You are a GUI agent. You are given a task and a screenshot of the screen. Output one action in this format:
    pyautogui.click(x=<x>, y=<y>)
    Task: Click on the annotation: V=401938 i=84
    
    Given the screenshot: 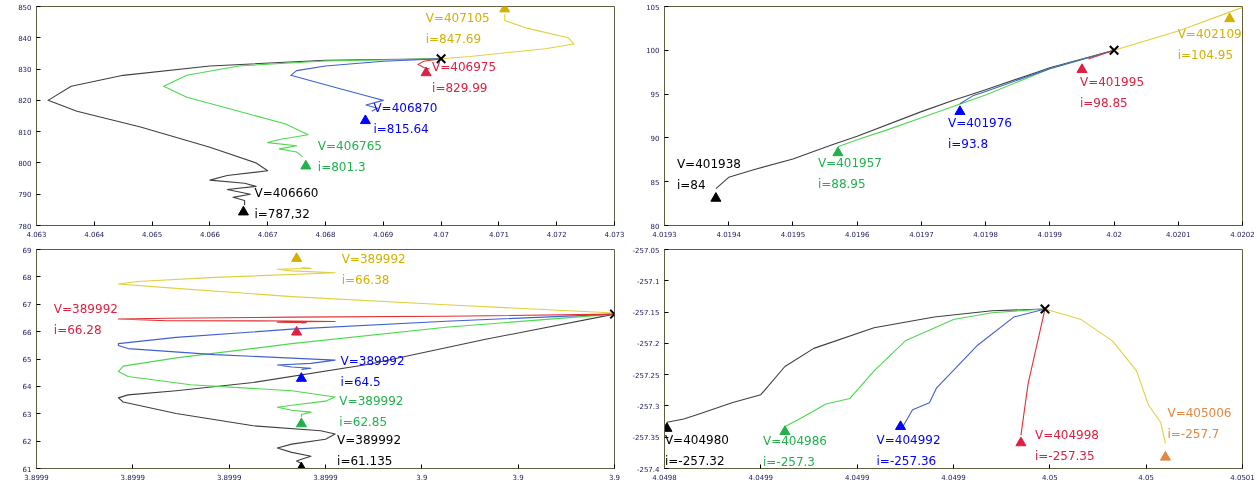 What is the action you would take?
    pyautogui.click(x=708, y=174)
    